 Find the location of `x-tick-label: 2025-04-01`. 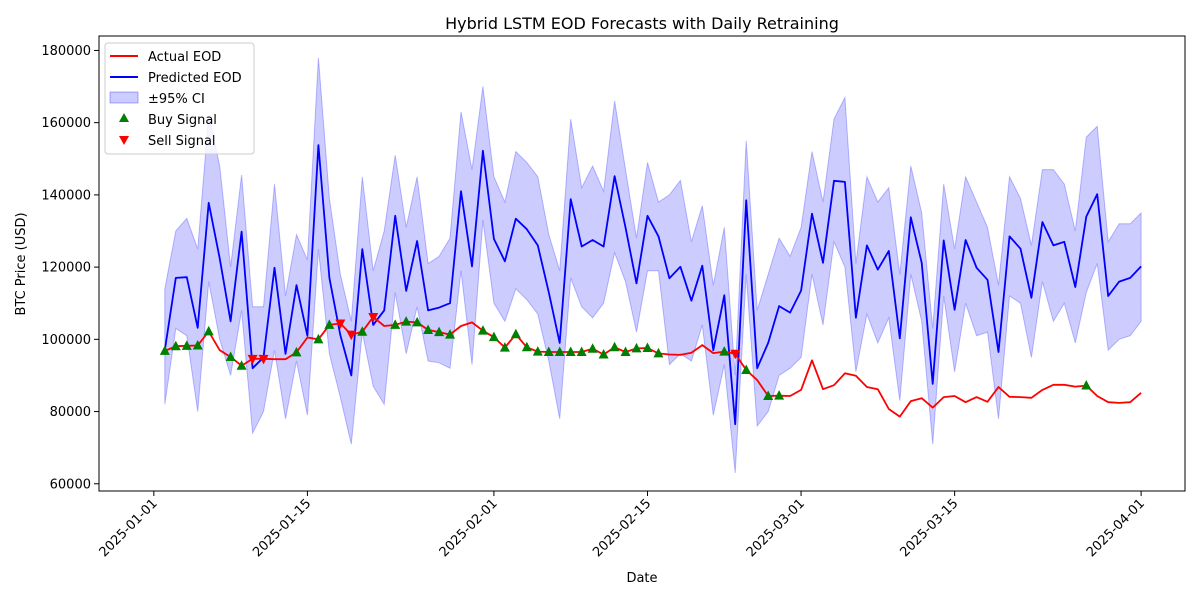

x-tick-label: 2025-04-01 is located at coordinates (1116, 528).